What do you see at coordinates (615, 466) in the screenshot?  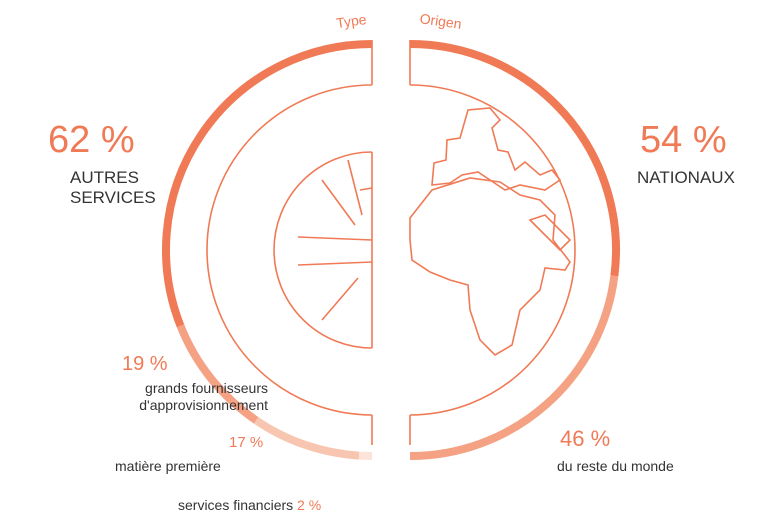 I see `category-label: du reste du monde` at bounding box center [615, 466].